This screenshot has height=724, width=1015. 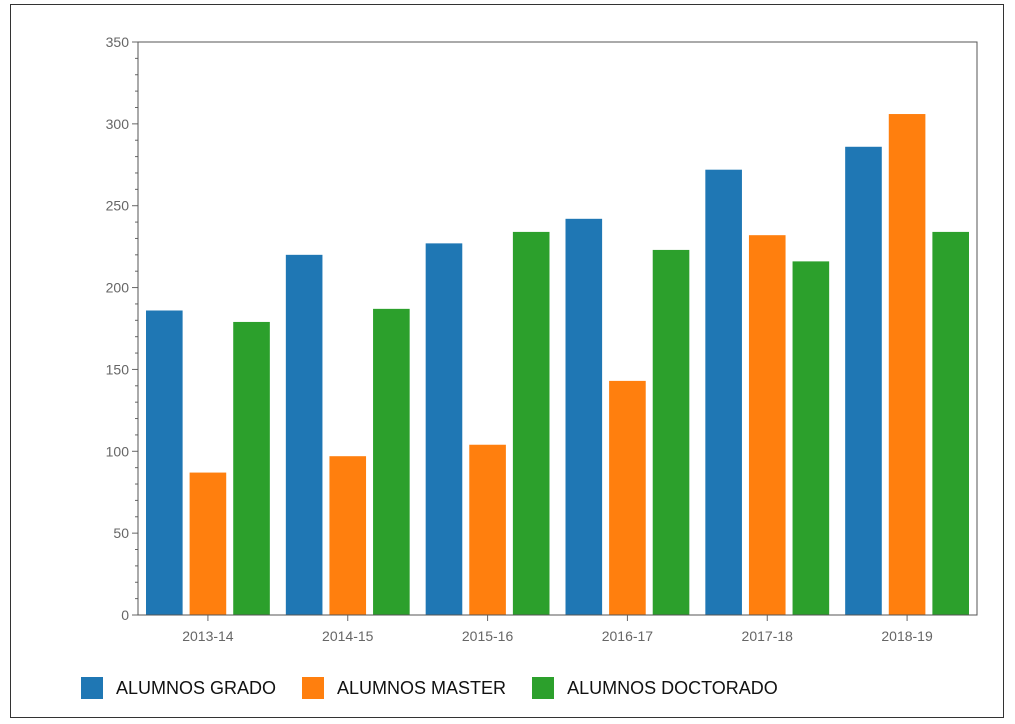 What do you see at coordinates (488, 636) in the screenshot?
I see `x-tick-label: 2015-16` at bounding box center [488, 636].